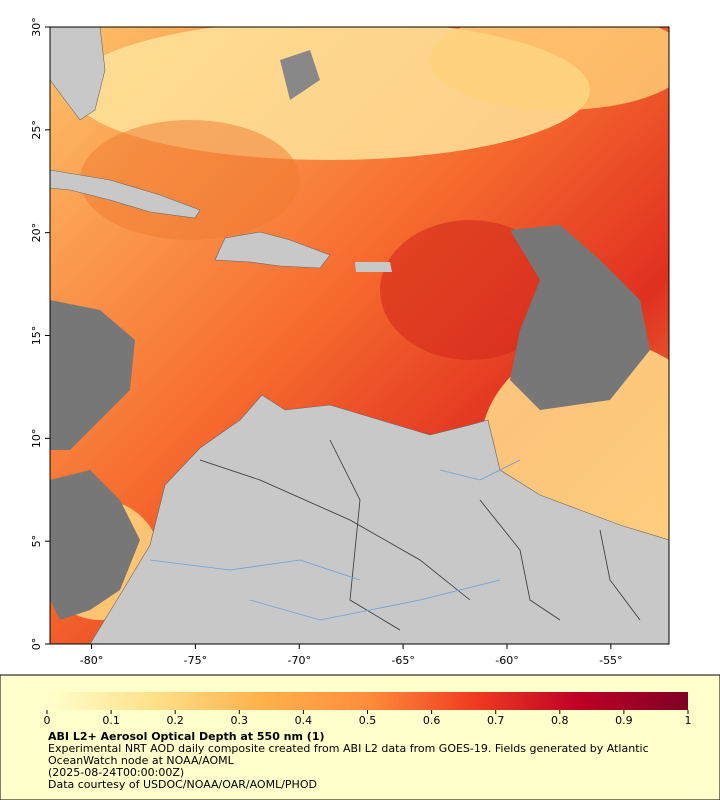 This screenshot has height=800, width=720. Describe the element at coordinates (36, 644) in the screenshot. I see `y-tick-label: 0°` at that location.